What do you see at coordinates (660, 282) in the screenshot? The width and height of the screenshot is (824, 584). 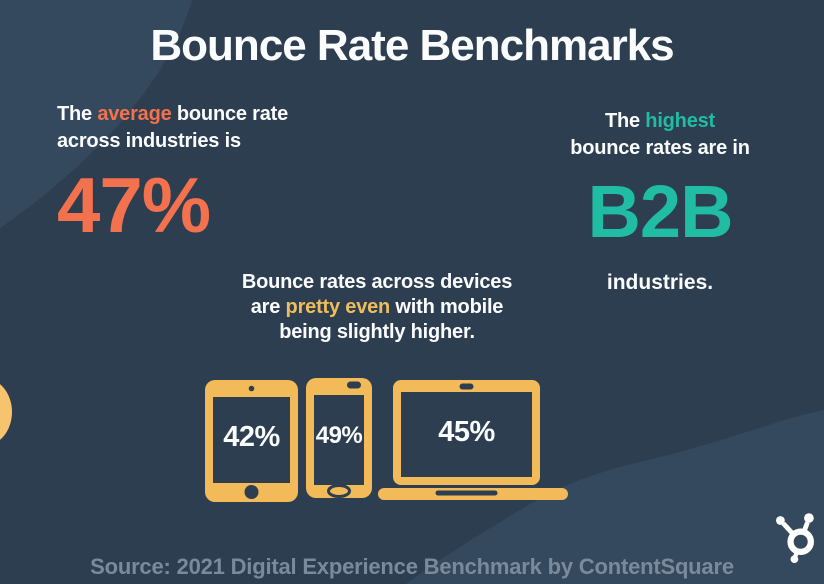 I see `highest-caption: industries.` at bounding box center [660, 282].